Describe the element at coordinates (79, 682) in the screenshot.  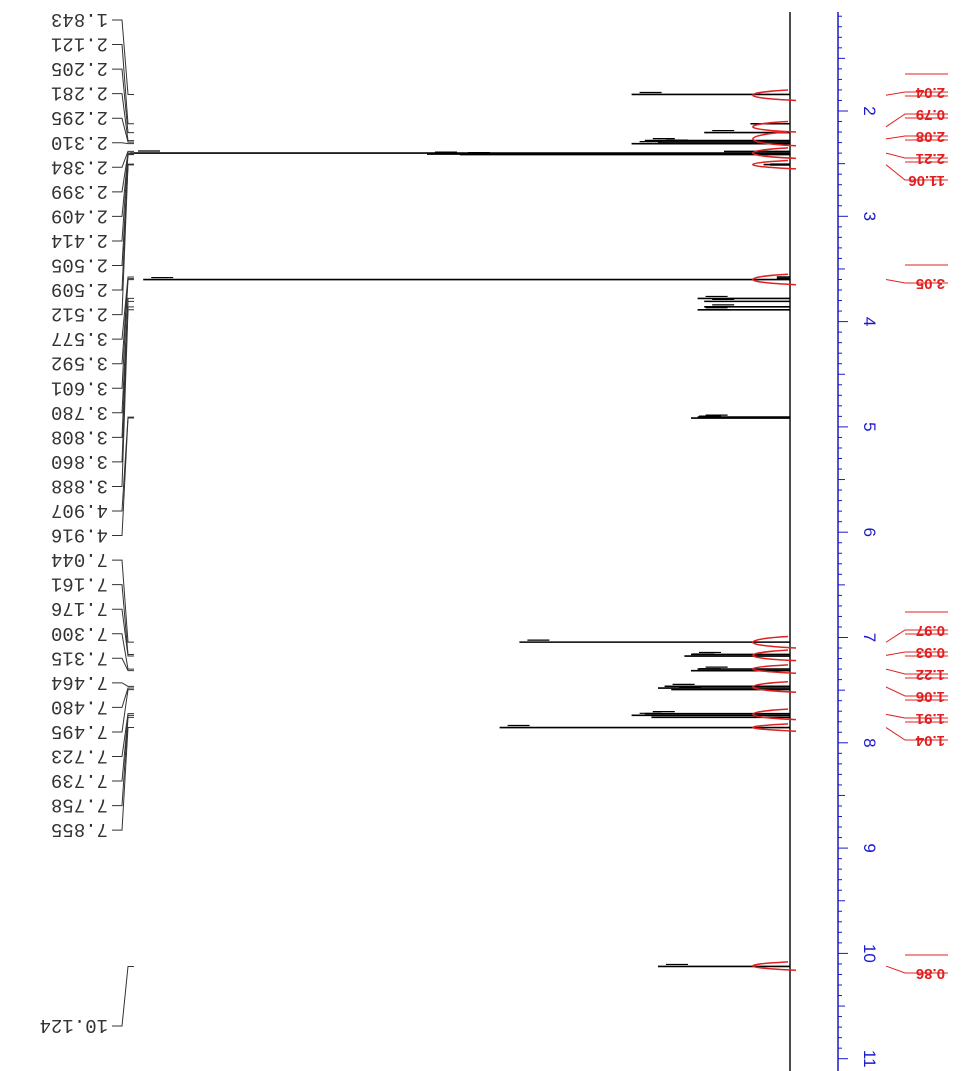
I see `peak-label: 7.464` at that location.